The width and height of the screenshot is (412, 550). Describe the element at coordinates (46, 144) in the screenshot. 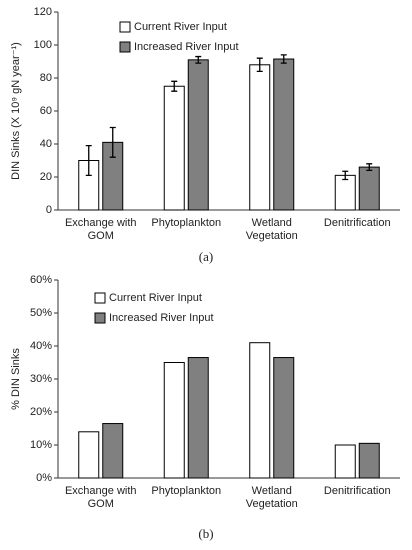

I see `y-tick-label: 40` at that location.